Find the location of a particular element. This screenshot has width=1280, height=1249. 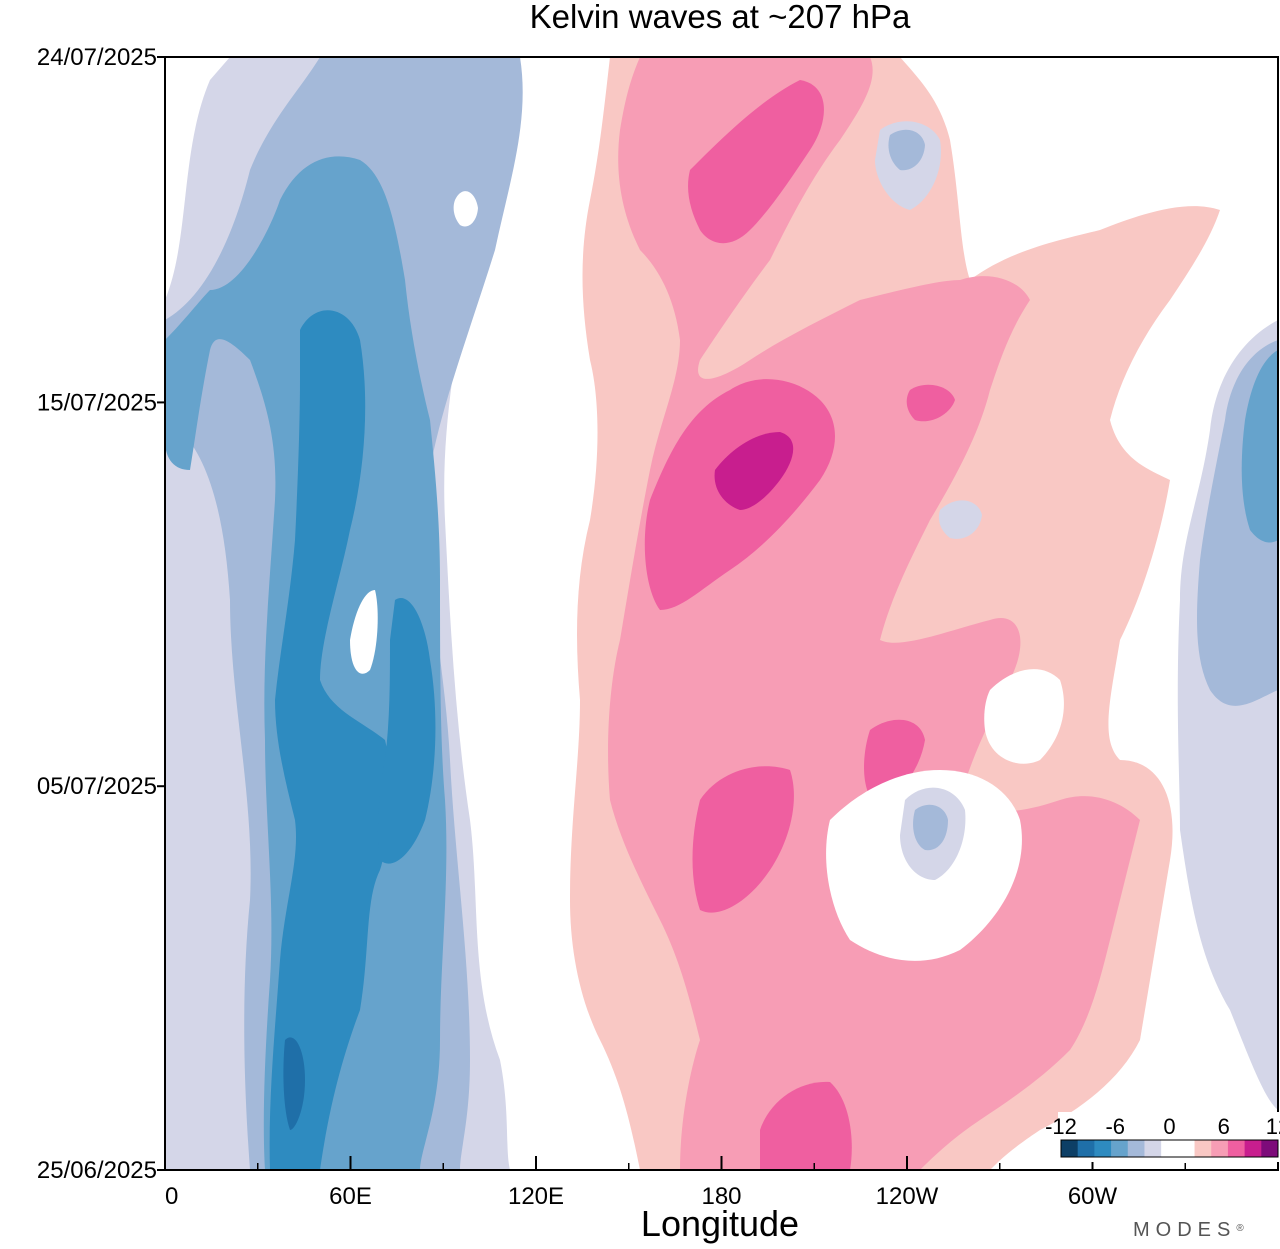

y-tick-label: 05/07/2025 is located at coordinates (97, 786).